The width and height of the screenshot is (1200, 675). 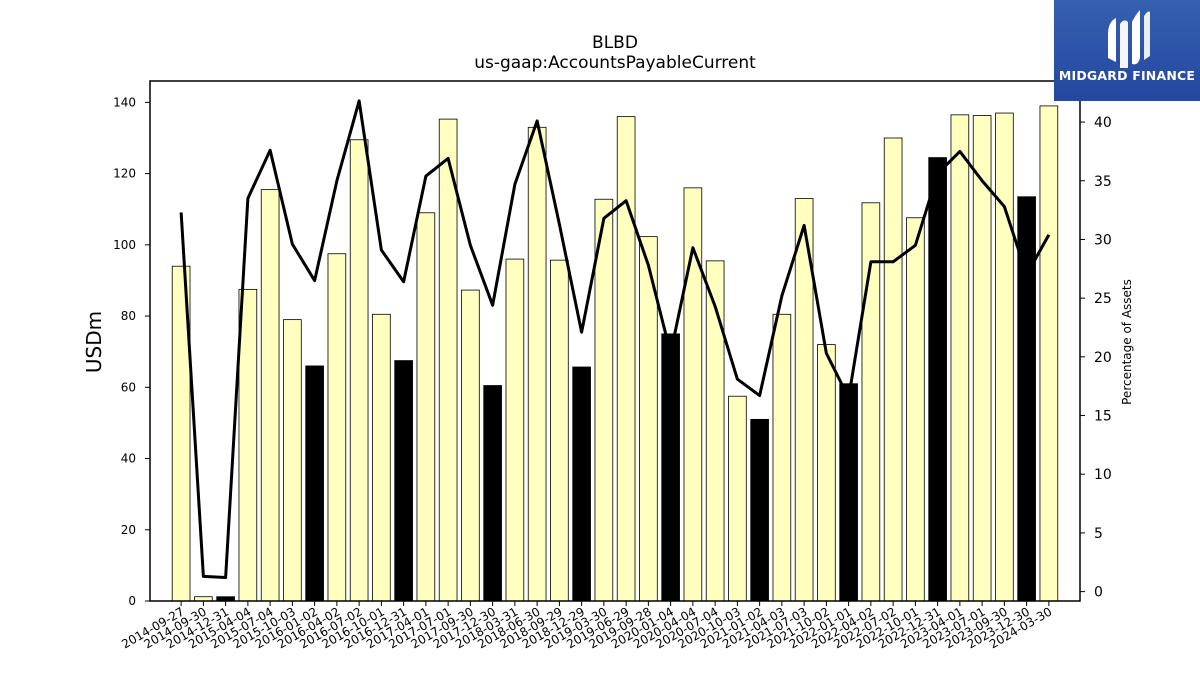 What do you see at coordinates (1103, 123) in the screenshot?
I see `y2-tick-label: 40` at bounding box center [1103, 123].